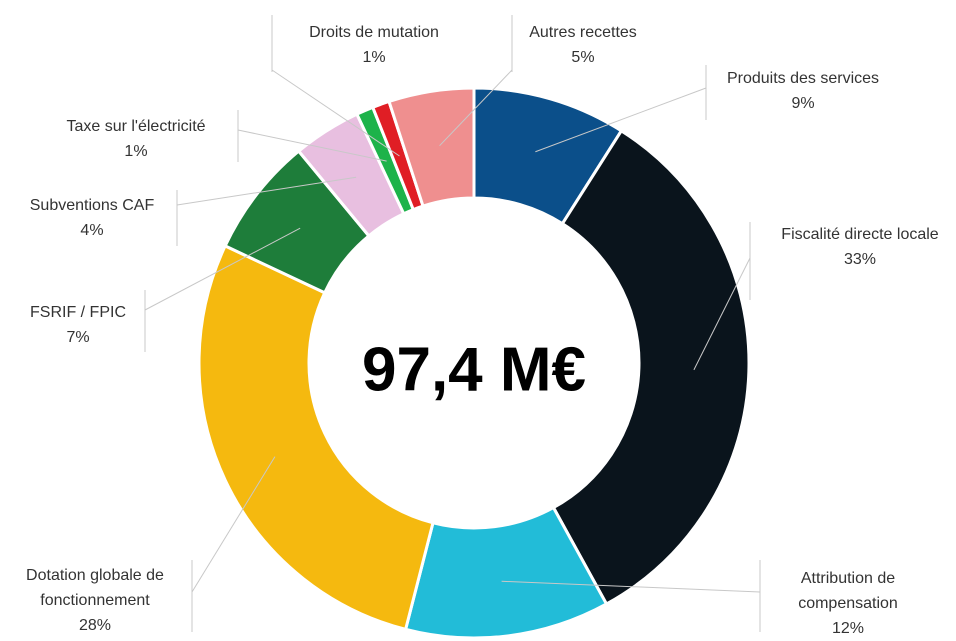  What do you see at coordinates (859, 247) in the screenshot?
I see `slice-label: Fiscalité directe locale 33%` at bounding box center [859, 247].